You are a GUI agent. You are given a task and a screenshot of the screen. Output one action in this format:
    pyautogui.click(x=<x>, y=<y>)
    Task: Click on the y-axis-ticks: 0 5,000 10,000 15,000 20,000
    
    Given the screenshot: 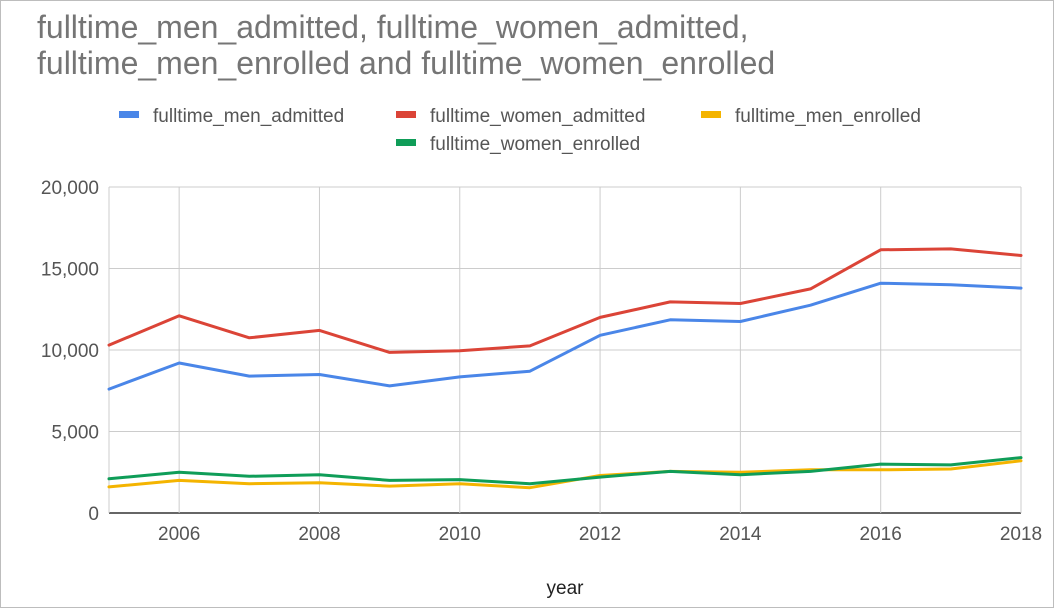 What is the action you would take?
    pyautogui.click(x=70, y=351)
    